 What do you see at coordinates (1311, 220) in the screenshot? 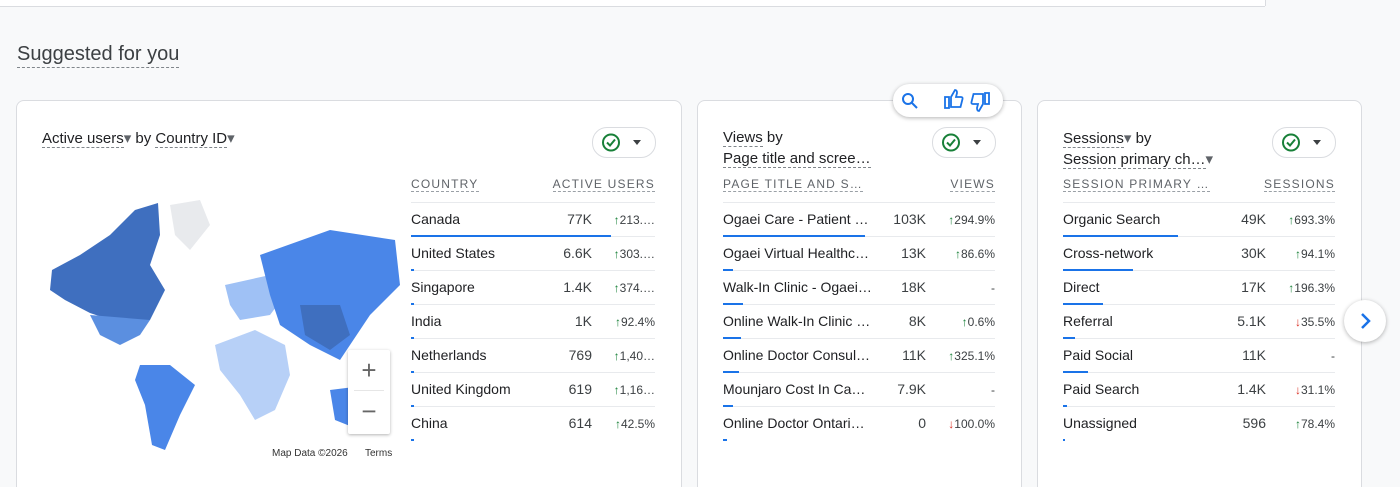
I see `row-change: ↑693.3%` at bounding box center [1311, 220].